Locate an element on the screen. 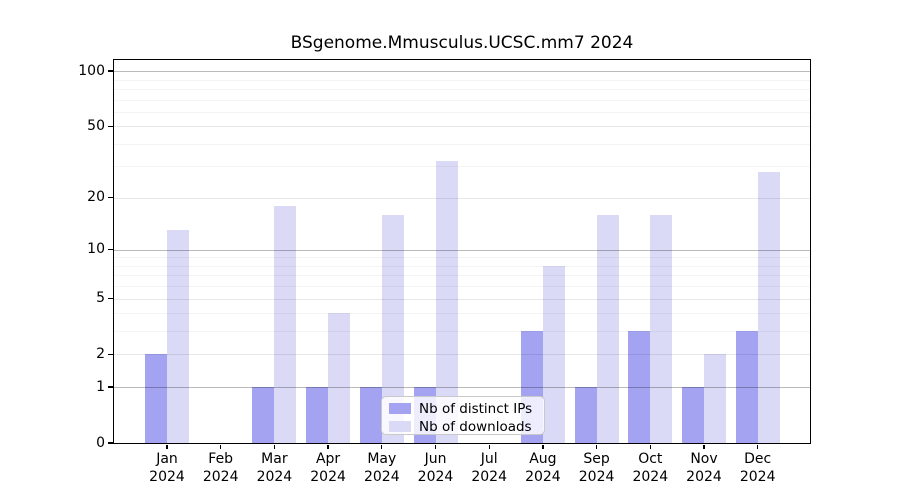 Image resolution: width=900 pixels, height=500 pixels. legend-item-downloads: Nb of downloads is located at coordinates (466, 426).